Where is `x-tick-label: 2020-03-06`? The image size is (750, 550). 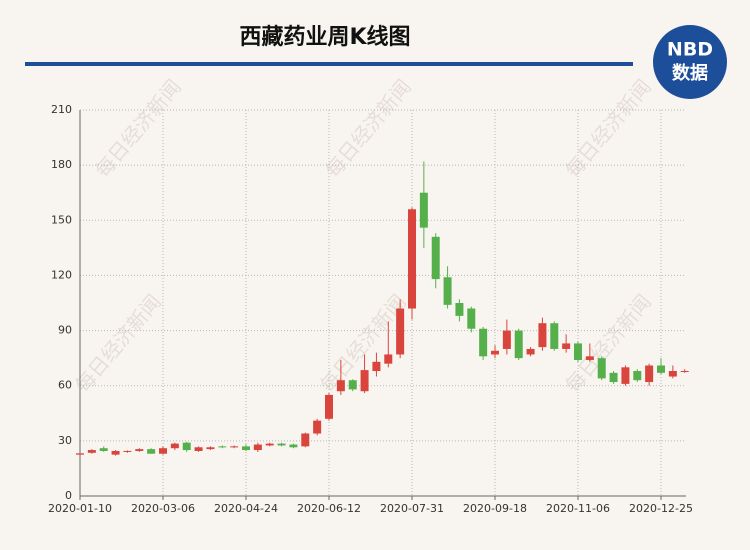 x-tick-label: 2020-03-06 is located at coordinates (163, 508).